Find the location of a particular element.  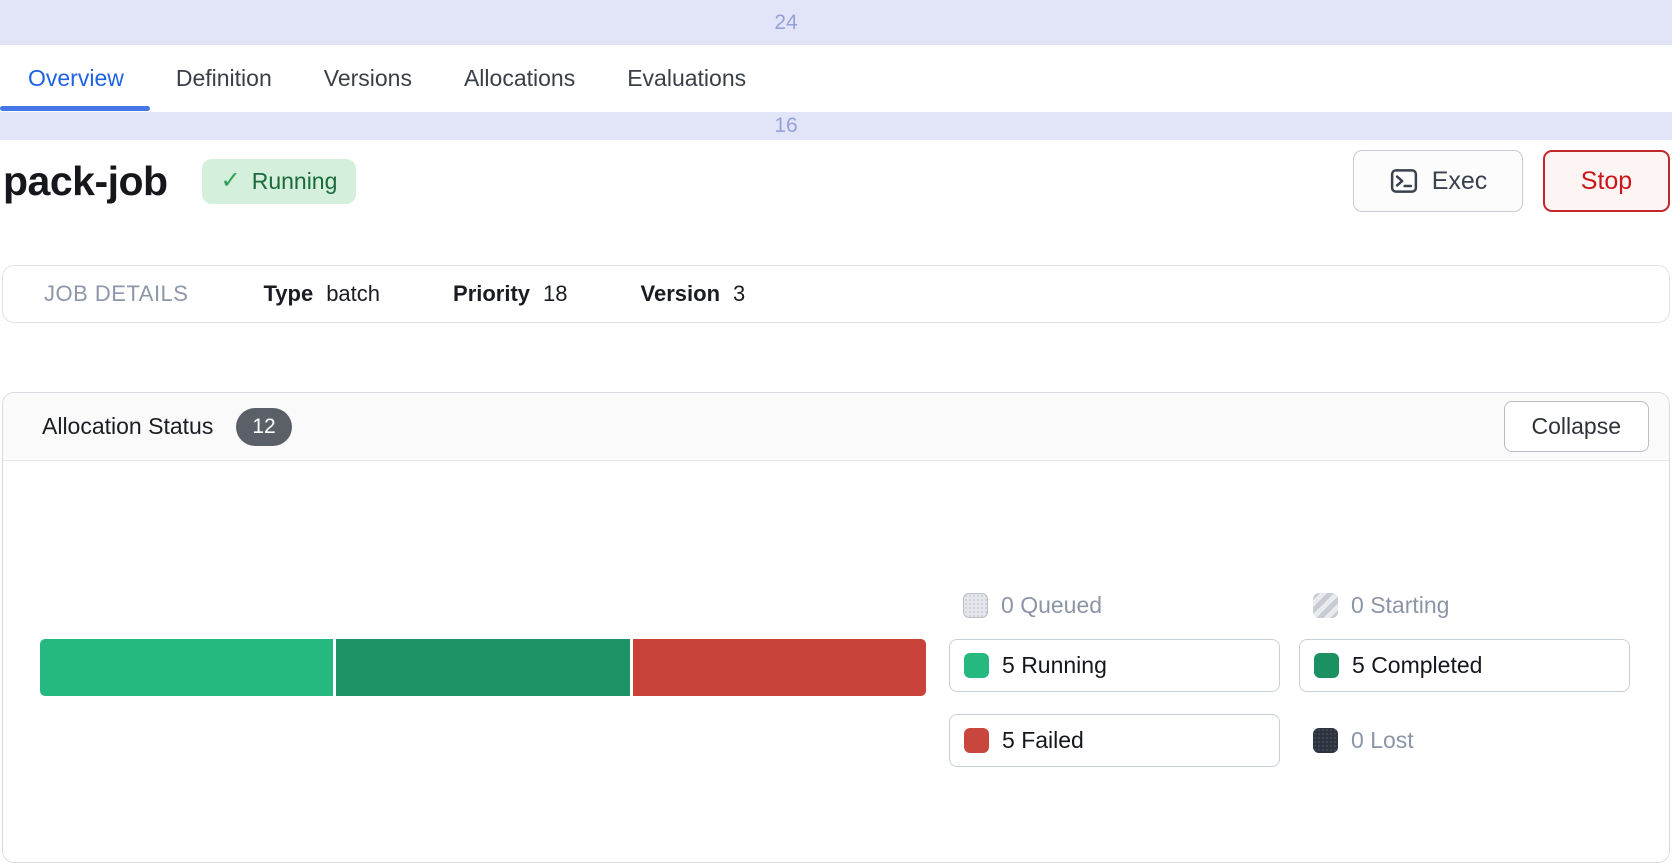

spacing-marker-top: 24 is located at coordinates (836, 22).